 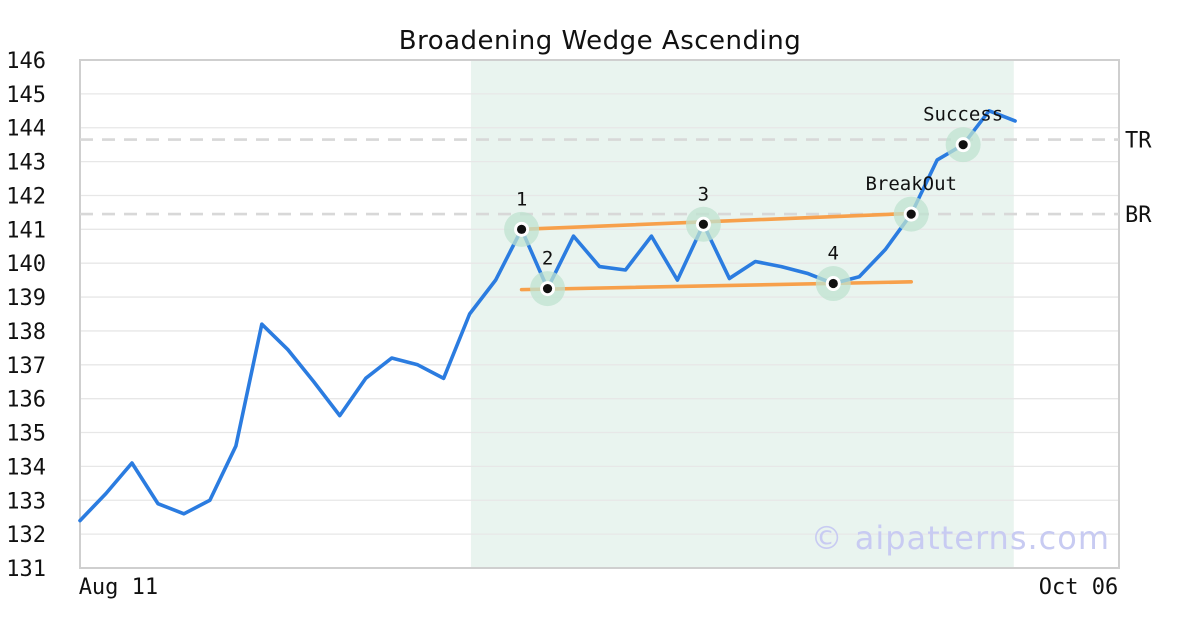 I want to click on annotation-1: 1, so click(x=521, y=199).